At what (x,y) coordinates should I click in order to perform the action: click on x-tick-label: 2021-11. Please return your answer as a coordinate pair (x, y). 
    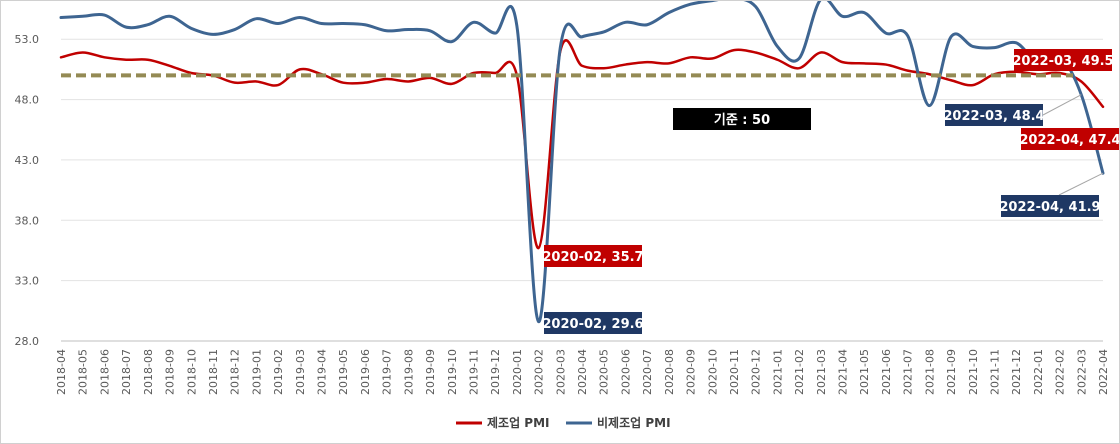
    Looking at the image, I should click on (994, 372).